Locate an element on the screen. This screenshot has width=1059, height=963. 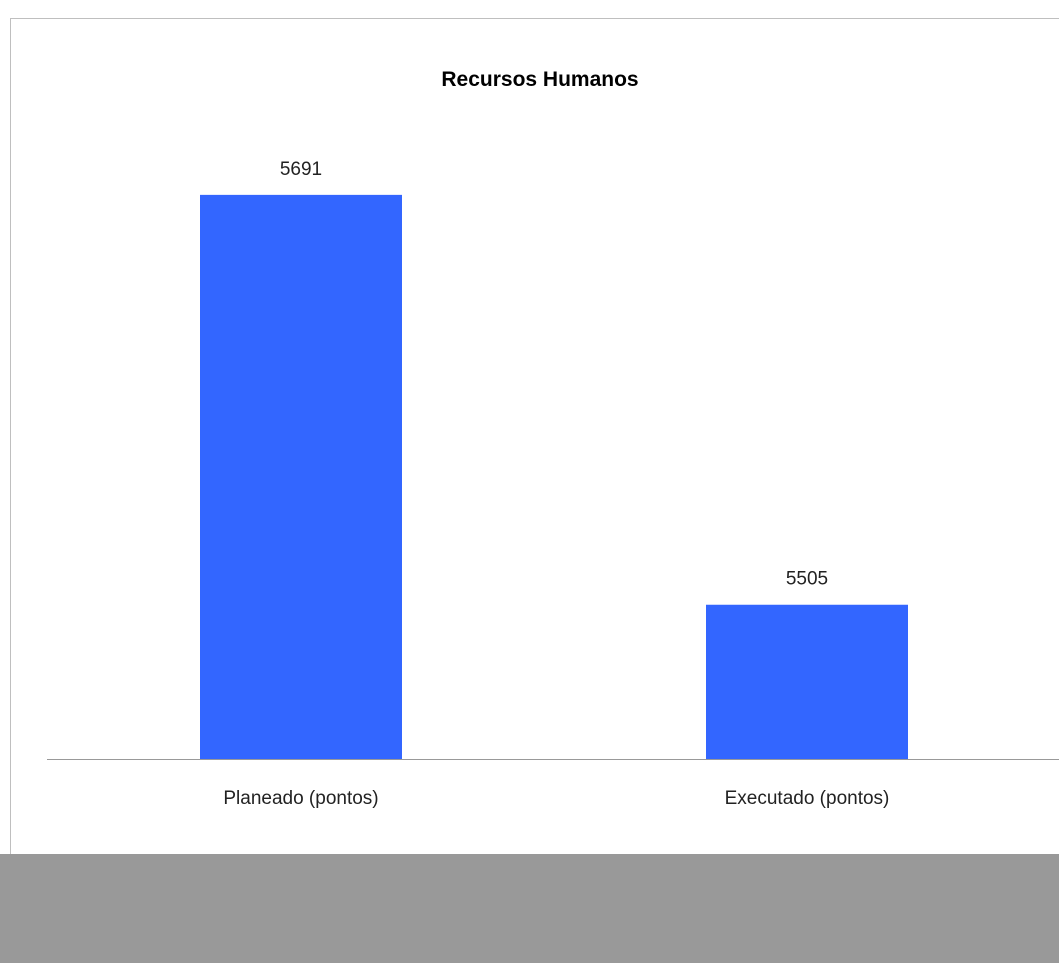
chart-title: Recursos Humanos is located at coordinates (539, 79).